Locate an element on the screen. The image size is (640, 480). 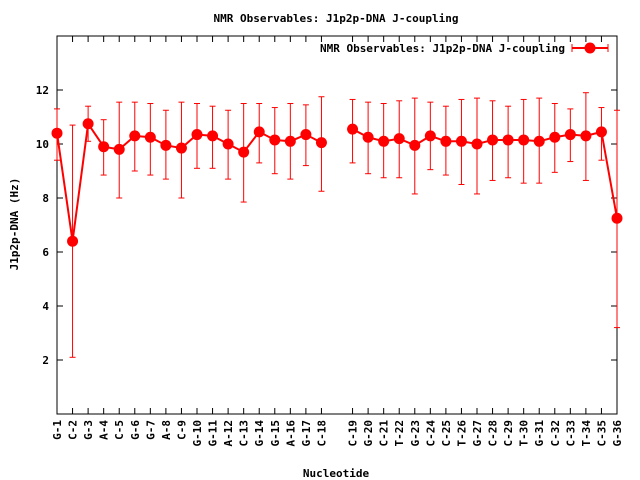
x-tick-label: G-14 is located at coordinates (259, 433).